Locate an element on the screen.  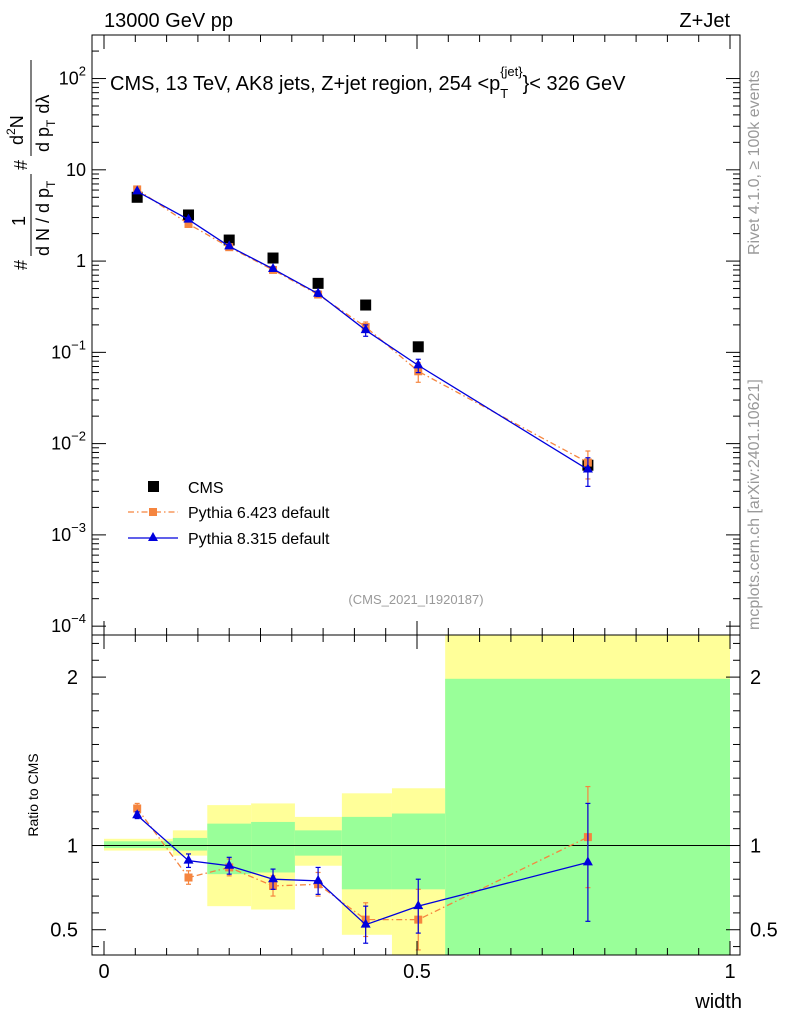
main-y-tick-label: 10⁻³ is located at coordinates (68, 532).